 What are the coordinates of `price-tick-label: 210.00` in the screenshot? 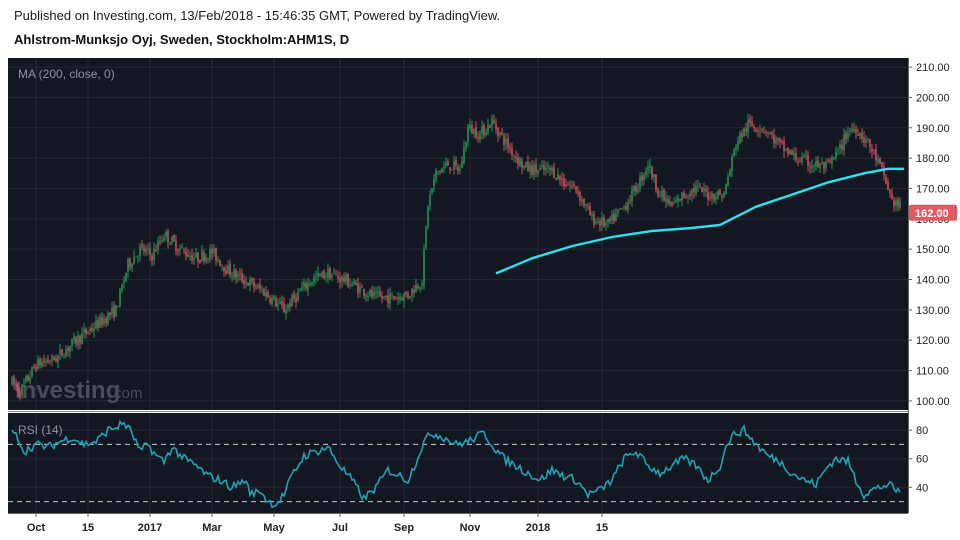 It's located at (933, 68).